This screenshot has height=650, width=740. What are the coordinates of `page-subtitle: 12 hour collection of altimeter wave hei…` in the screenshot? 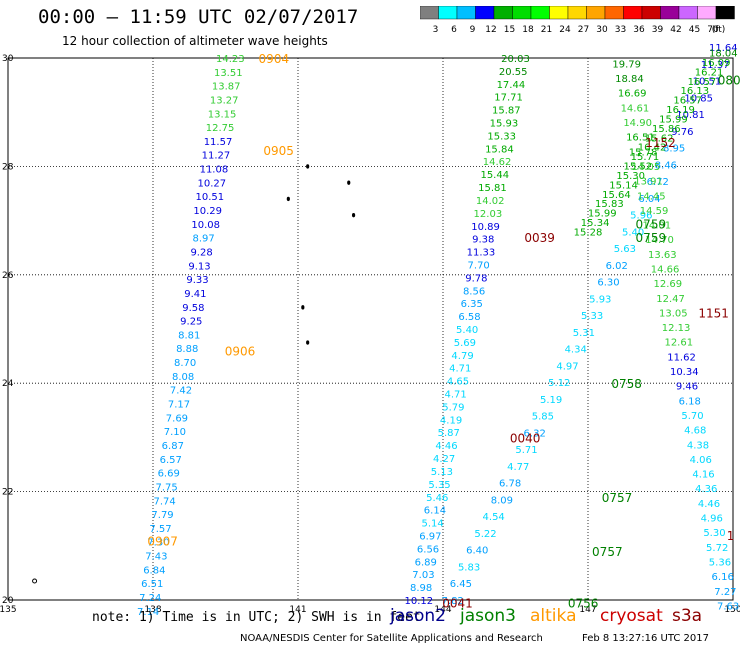 It's located at (195, 41).